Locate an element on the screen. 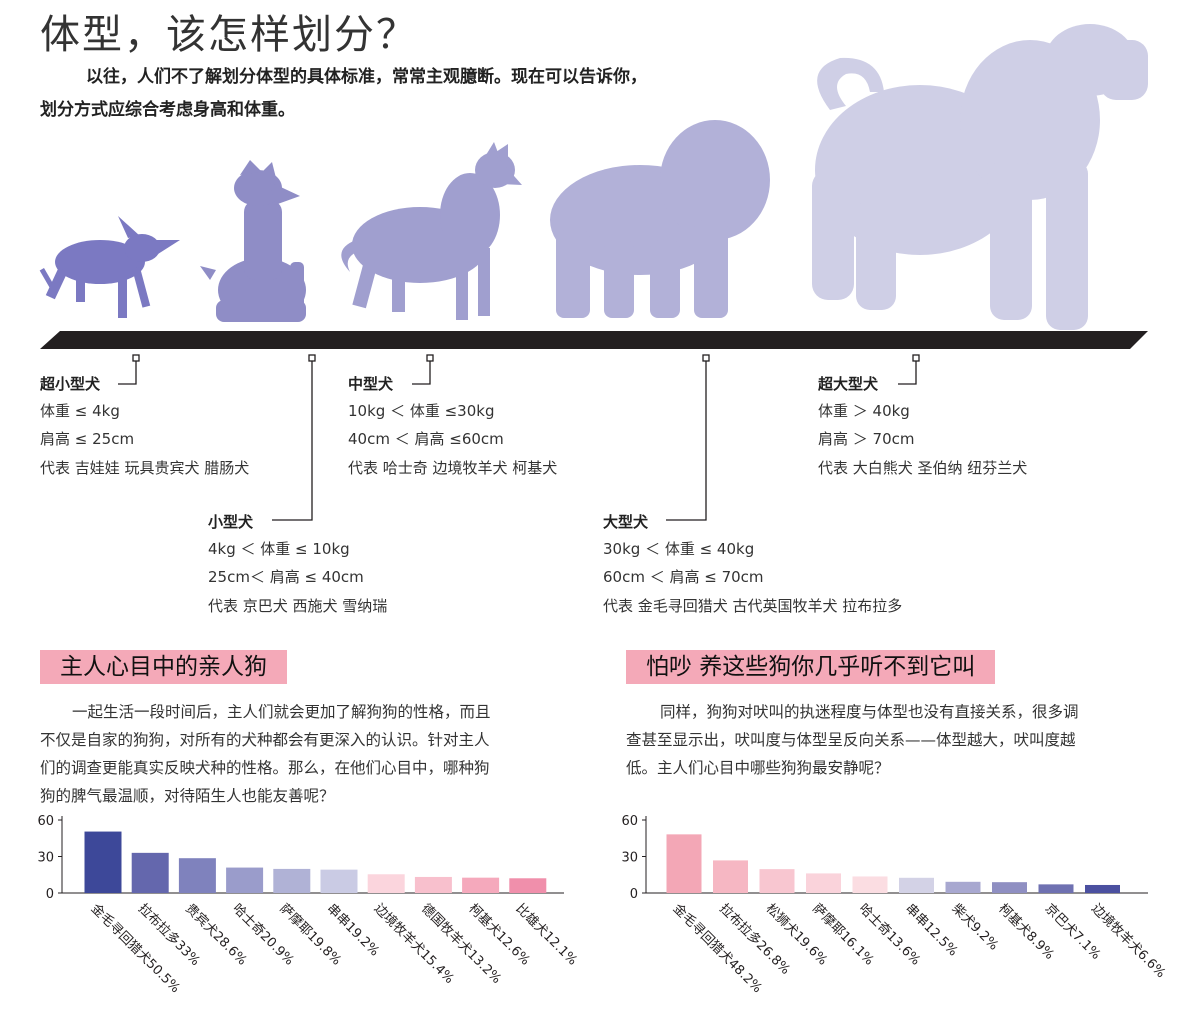  category-examples: 代表 京巴犬 西施犬 雪纳瑞 is located at coordinates (298, 606).